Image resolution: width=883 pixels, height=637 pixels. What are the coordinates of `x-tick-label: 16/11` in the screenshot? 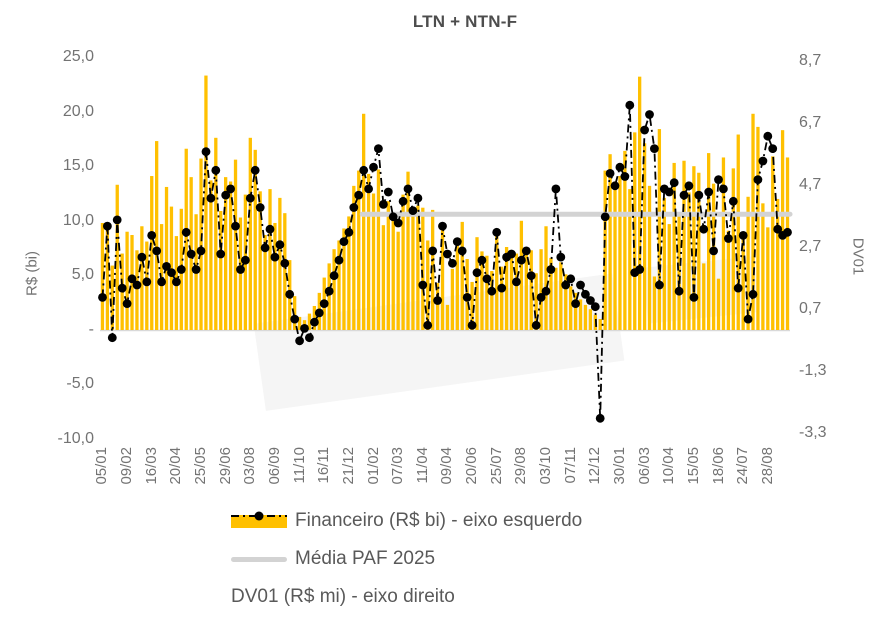 It's located at (323, 465).